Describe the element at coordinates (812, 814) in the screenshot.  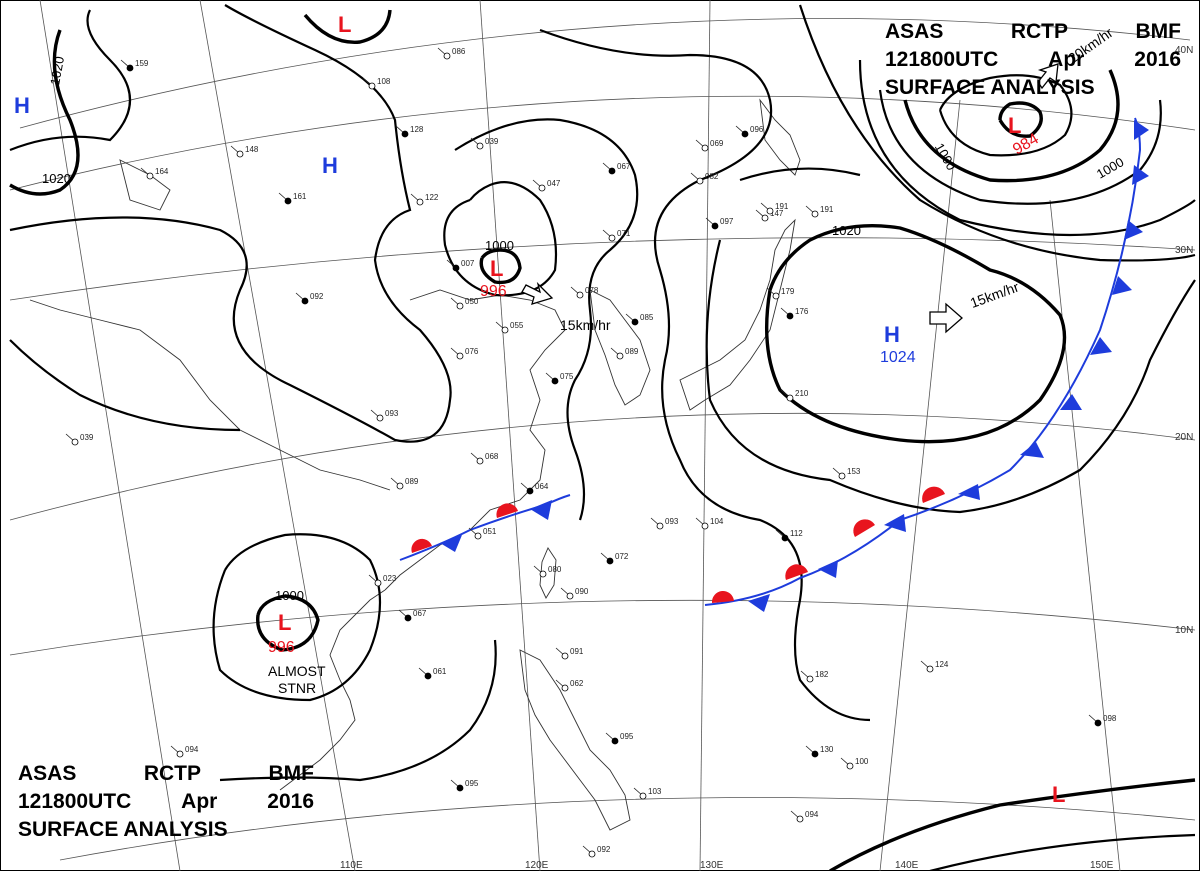
I see `station-pressure: 094` at that location.